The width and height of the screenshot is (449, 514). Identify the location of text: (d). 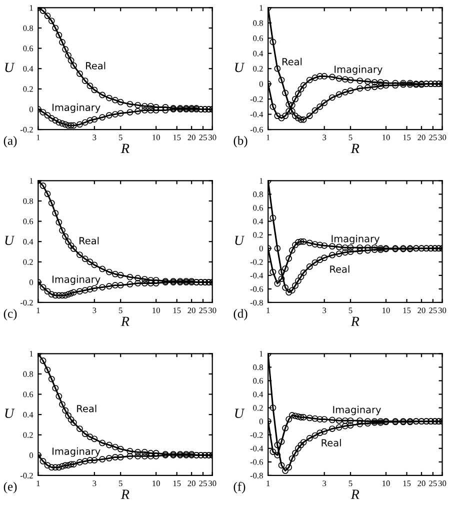
(241, 314).